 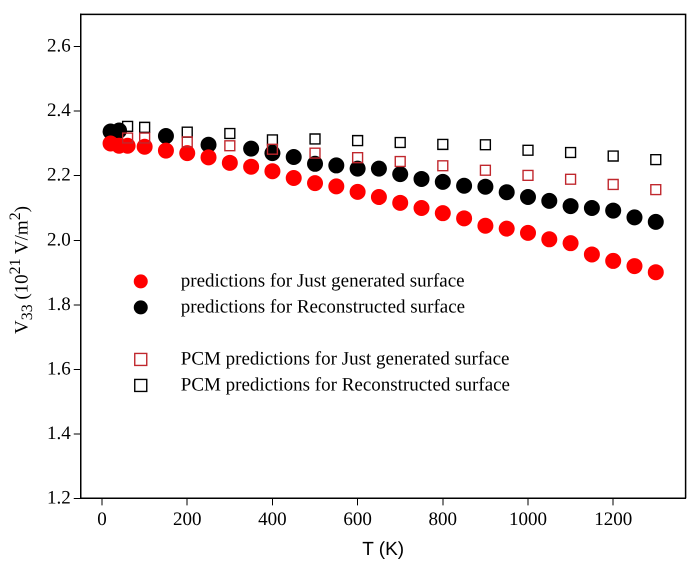 What do you see at coordinates (357, 519) in the screenshot?
I see `x-tick-label: 600` at bounding box center [357, 519].